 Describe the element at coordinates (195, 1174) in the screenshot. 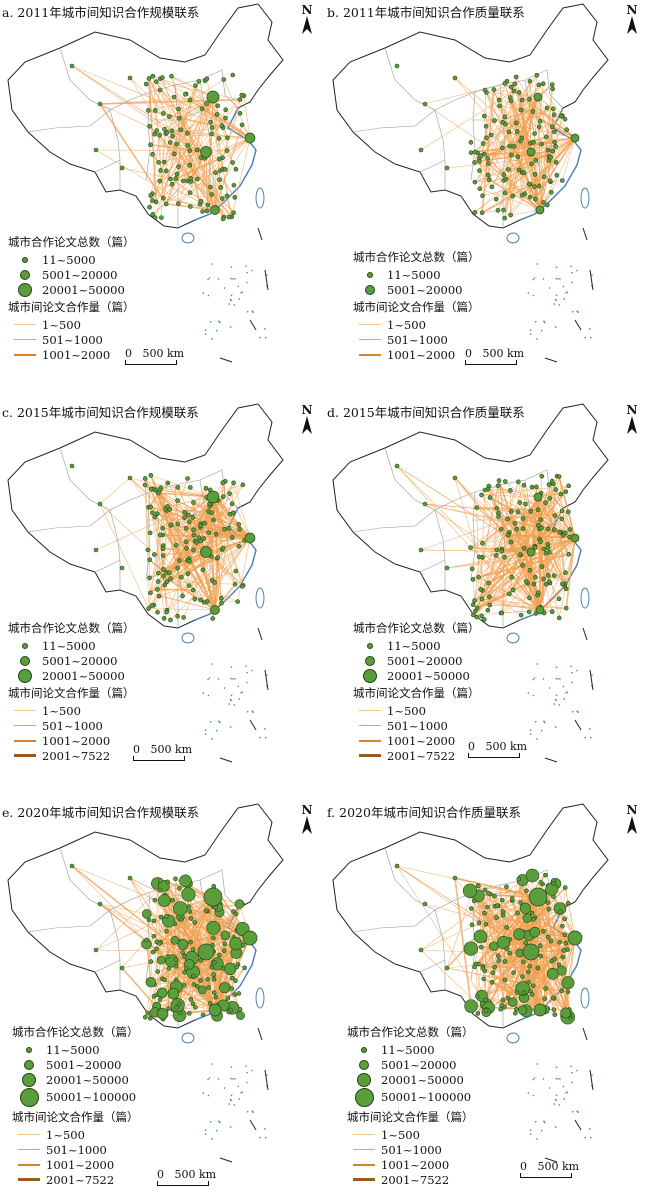

I see `scale-distance: 500 km` at that location.